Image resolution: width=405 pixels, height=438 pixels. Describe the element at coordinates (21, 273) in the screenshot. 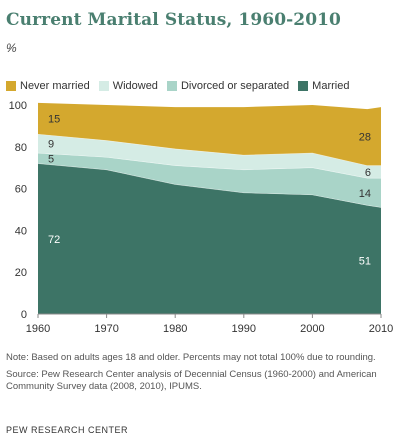

I see `y-tick-label: 20` at that location.